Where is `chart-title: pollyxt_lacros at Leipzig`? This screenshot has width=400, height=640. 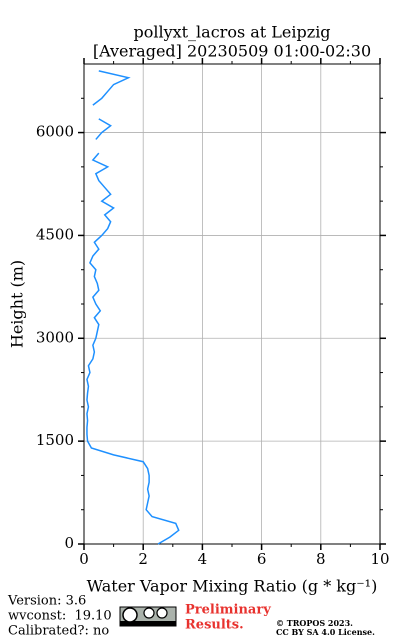 chart-title: pollyxt_lacros at Leipzig is located at coordinates (231, 32).